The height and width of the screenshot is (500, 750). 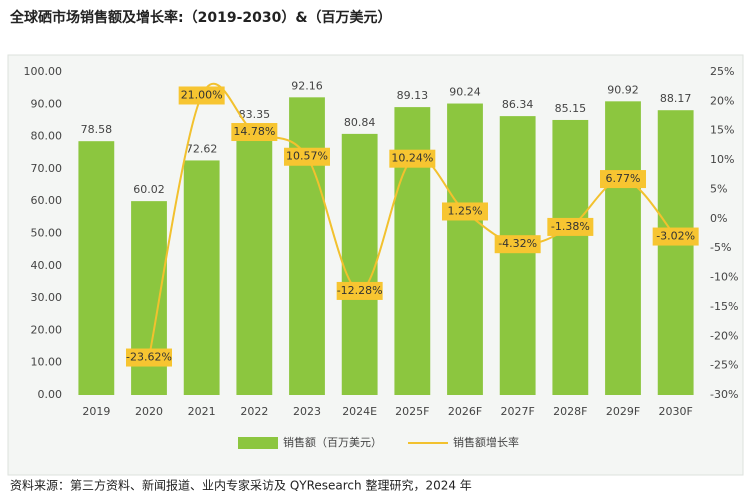 I want to click on growth-value-label: -1.38%, so click(x=570, y=226).